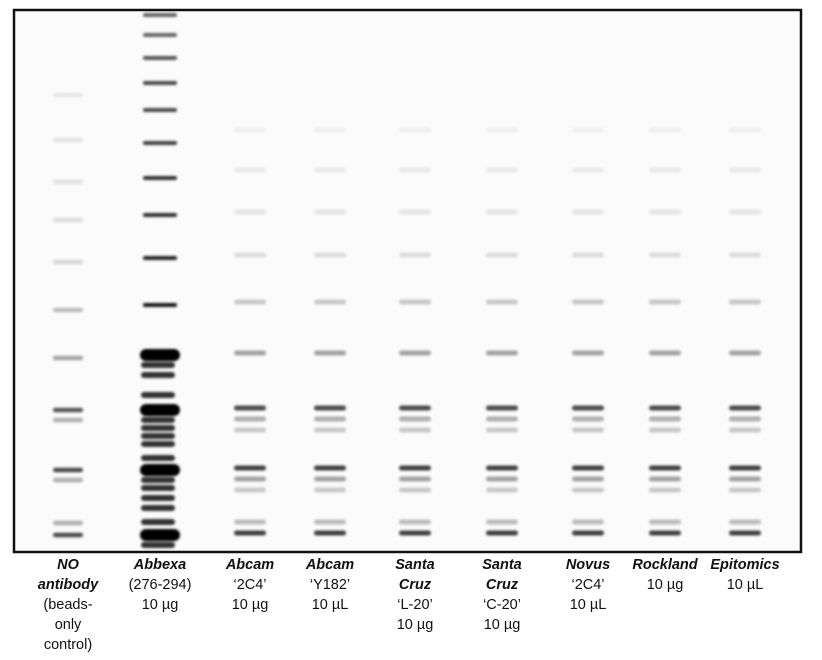  What do you see at coordinates (68, 585) in the screenshot?
I see `lane-name: antibody` at bounding box center [68, 585].